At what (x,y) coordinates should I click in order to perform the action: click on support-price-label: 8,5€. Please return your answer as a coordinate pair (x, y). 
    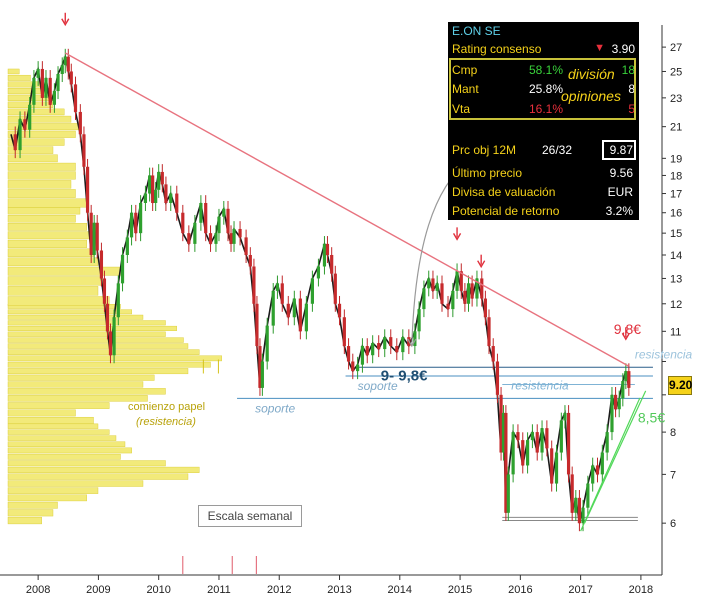
    Looking at the image, I should click on (651, 417).